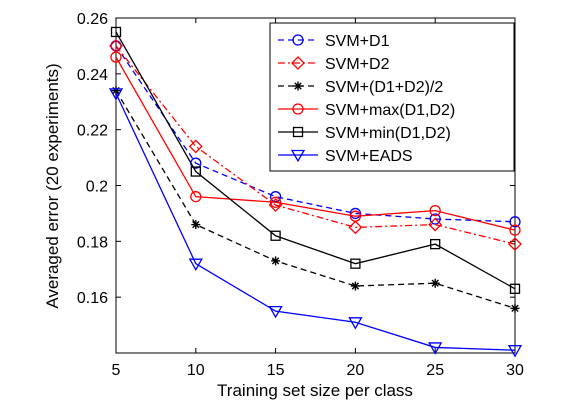 This screenshot has height=420, width=564. Describe the element at coordinates (92, 75) in the screenshot. I see `y-tick-label: 0.24` at that location.